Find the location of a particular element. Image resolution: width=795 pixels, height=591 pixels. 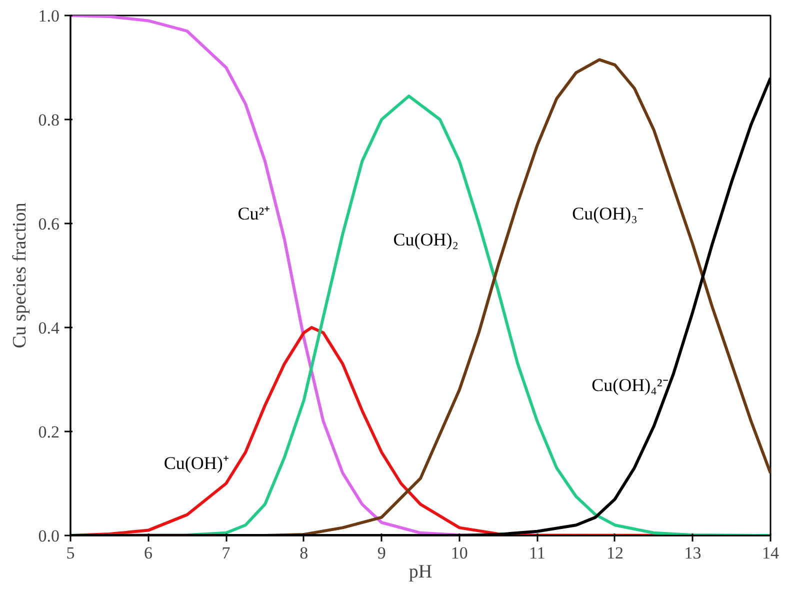

series-label: Cu(OH)⁺ is located at coordinates (196, 463).